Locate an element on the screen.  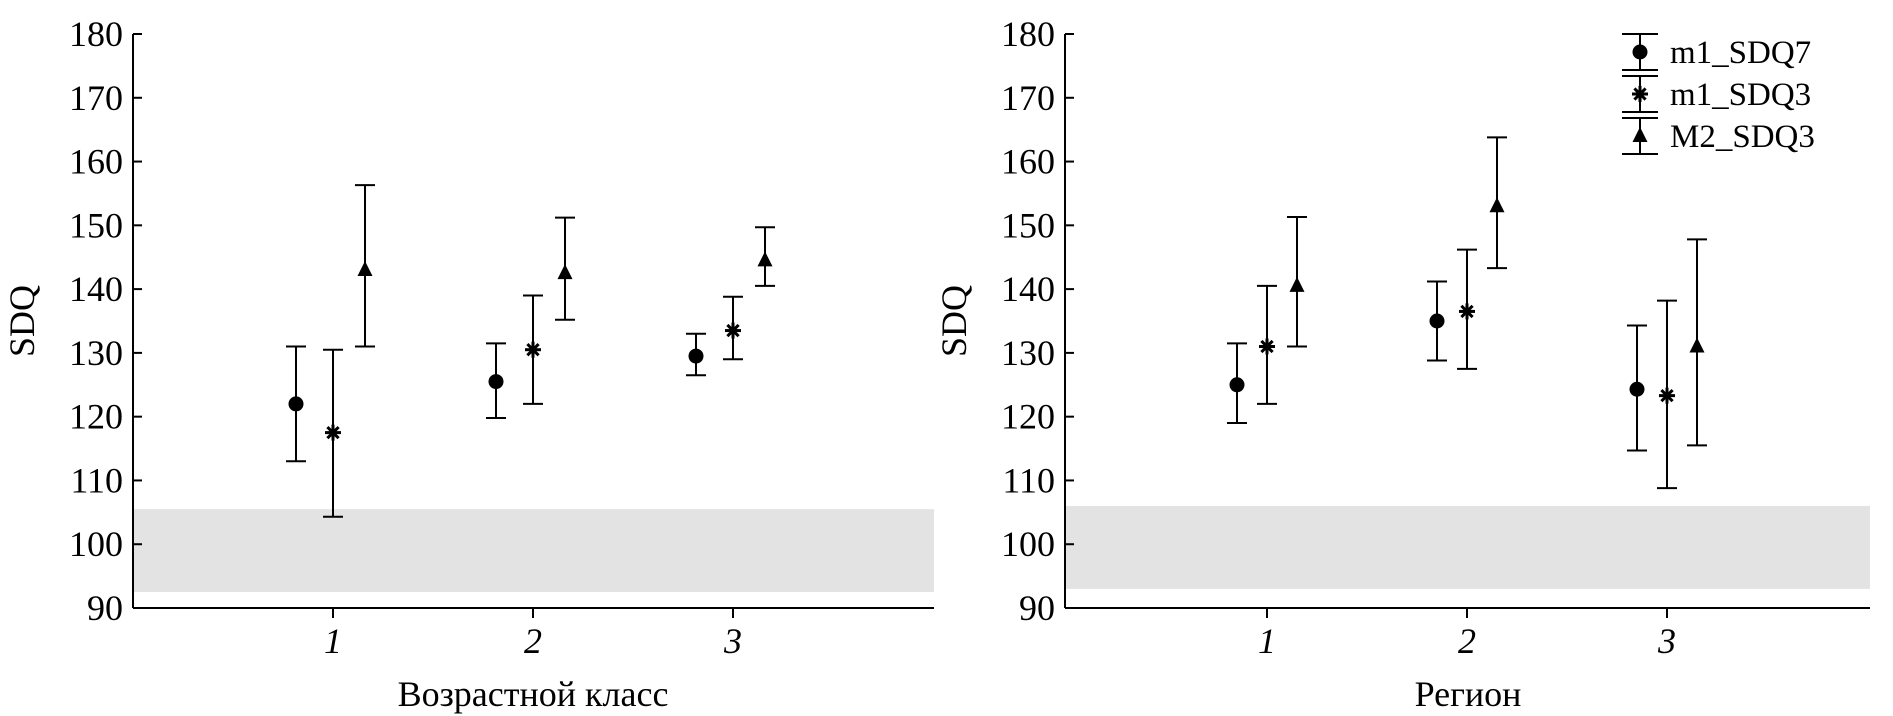
legend-item: M2_SDQ3 is located at coordinates (1718, 136).